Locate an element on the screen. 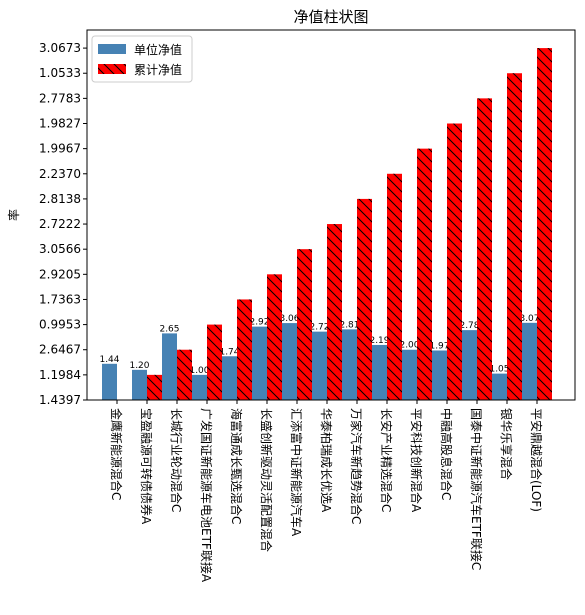 The width and height of the screenshot is (585, 615). data-label: 3.07 is located at coordinates (529, 319).